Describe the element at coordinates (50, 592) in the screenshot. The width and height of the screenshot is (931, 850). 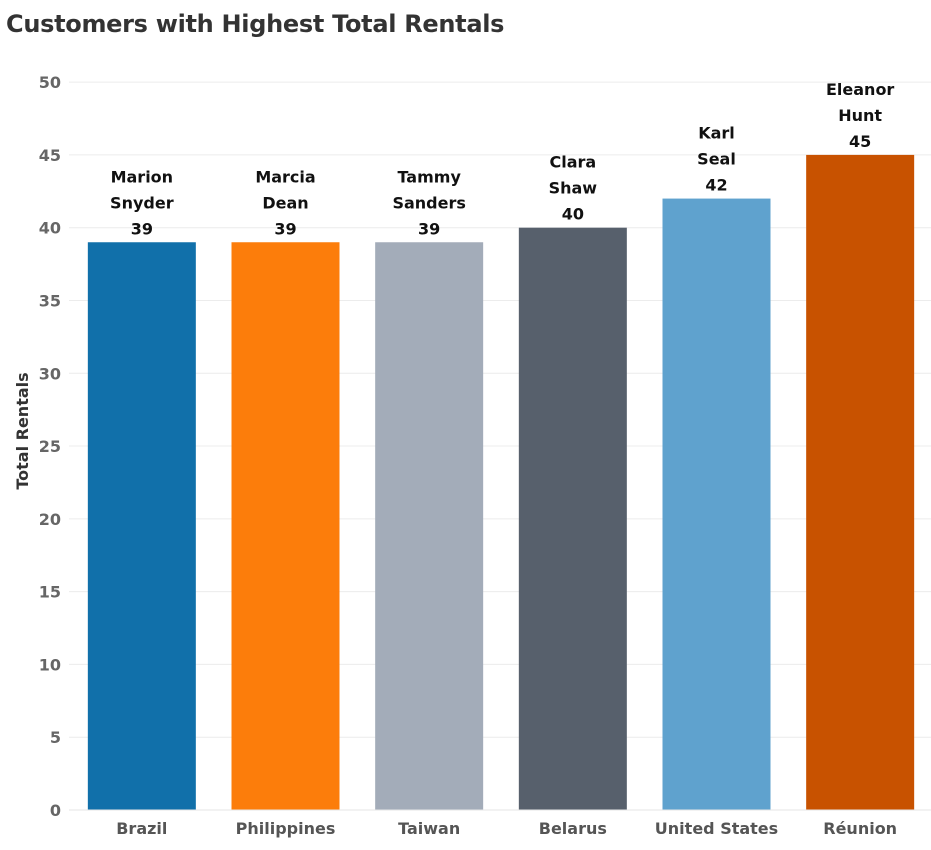
I see `y-tick-label-15: 15` at that location.